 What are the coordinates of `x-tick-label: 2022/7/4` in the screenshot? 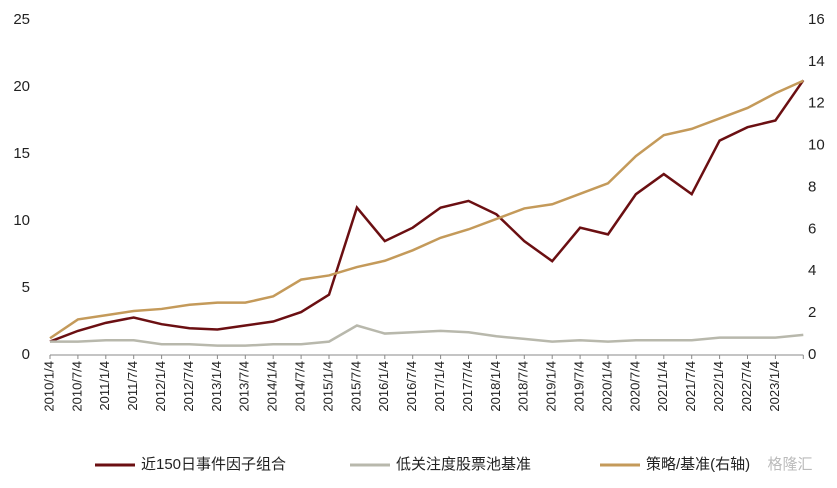 It's located at (746, 386).